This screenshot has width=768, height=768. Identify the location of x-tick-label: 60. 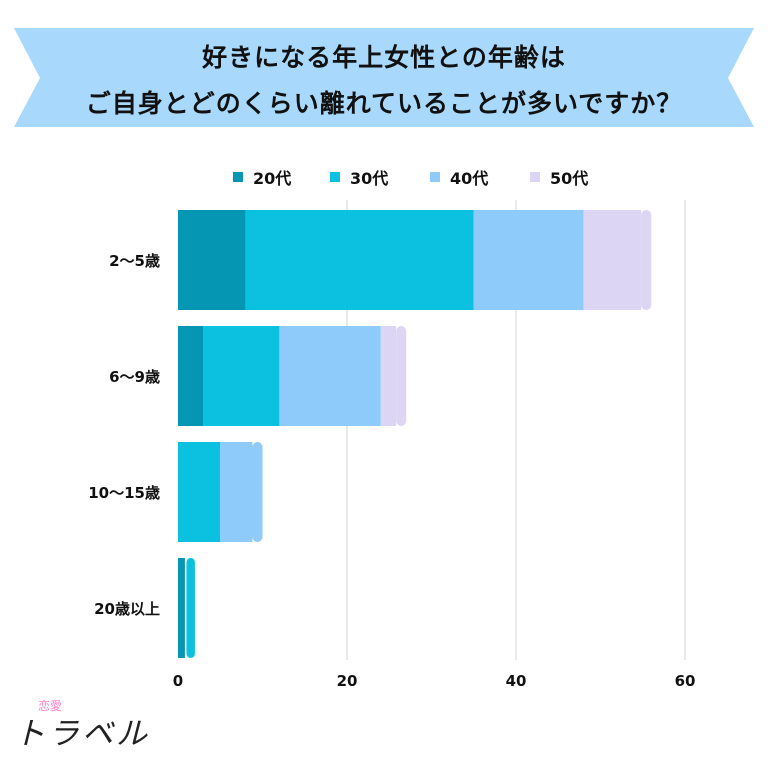
(685, 681).